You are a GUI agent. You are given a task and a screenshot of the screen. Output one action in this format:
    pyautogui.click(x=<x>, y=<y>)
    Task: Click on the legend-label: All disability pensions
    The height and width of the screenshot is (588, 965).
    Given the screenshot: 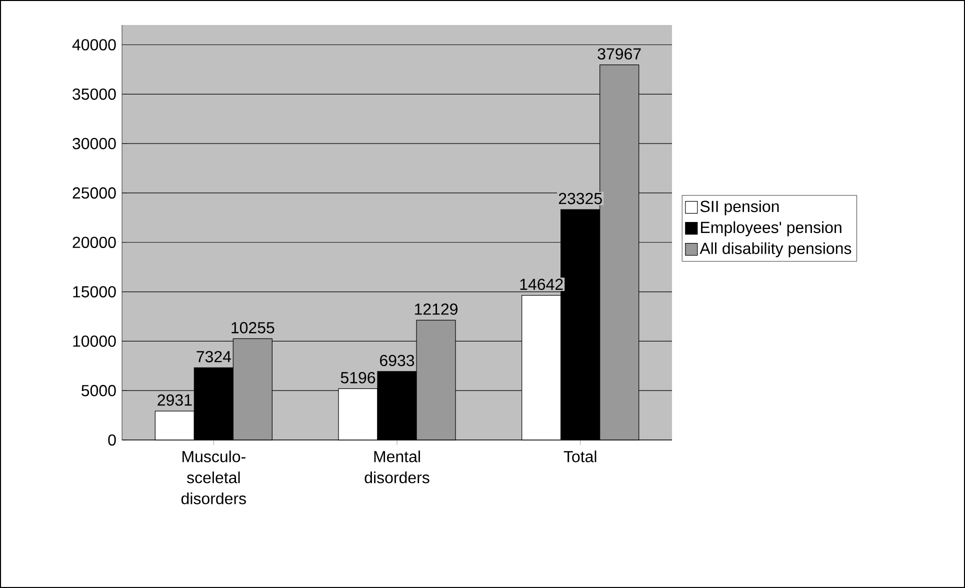 What is the action you would take?
    pyautogui.click(x=776, y=250)
    